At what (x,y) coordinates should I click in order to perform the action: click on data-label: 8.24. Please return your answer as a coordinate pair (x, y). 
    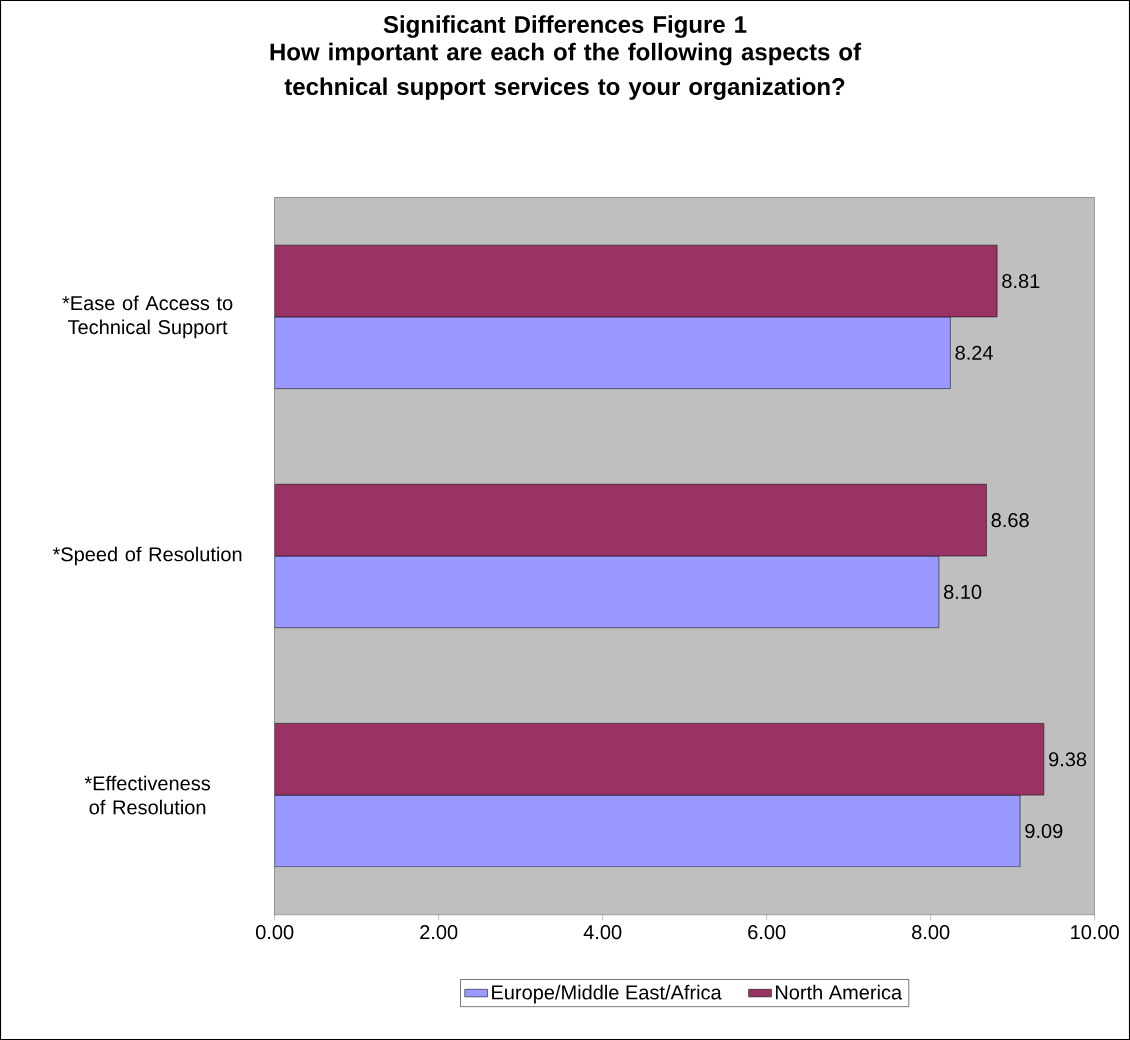
    Looking at the image, I should click on (974, 352).